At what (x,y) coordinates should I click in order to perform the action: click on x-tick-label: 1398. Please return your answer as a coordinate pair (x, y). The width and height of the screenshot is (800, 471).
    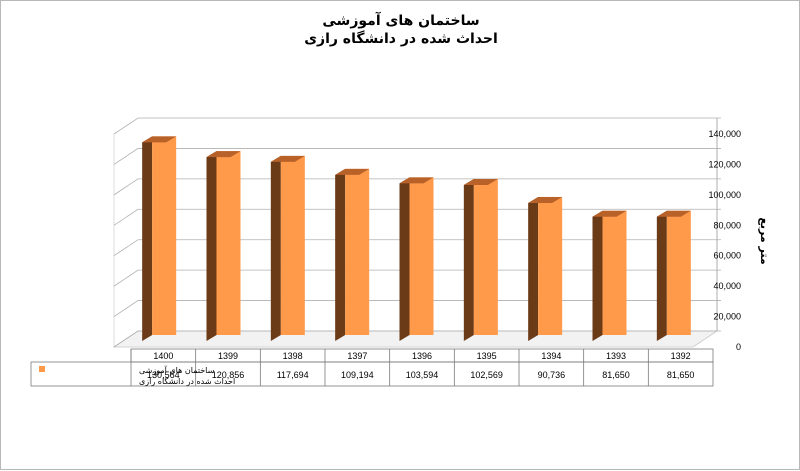
    Looking at the image, I should click on (293, 356).